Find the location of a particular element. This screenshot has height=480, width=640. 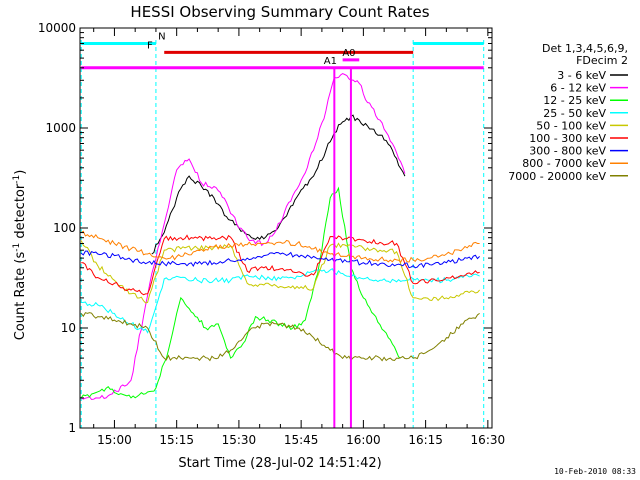

series-line-300-800-kev is located at coordinates (280, 259).